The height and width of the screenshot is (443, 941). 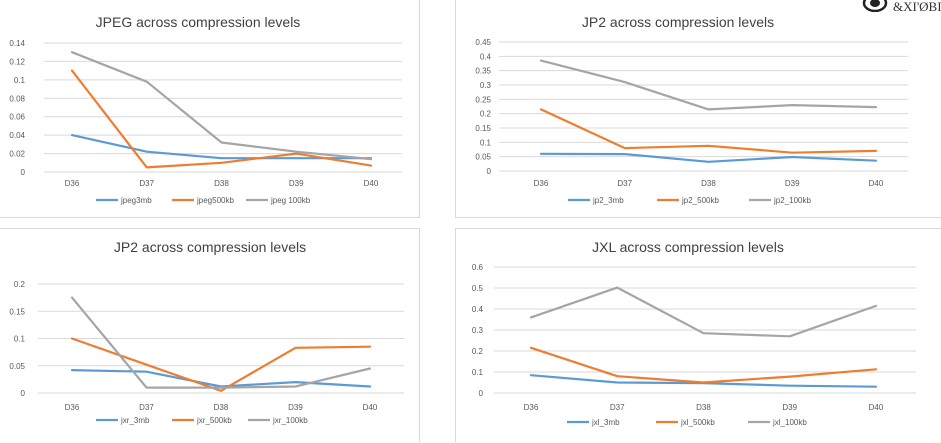 What do you see at coordinates (17, 154) in the screenshot?
I see `y-tick-label: 0.02` at bounding box center [17, 154].